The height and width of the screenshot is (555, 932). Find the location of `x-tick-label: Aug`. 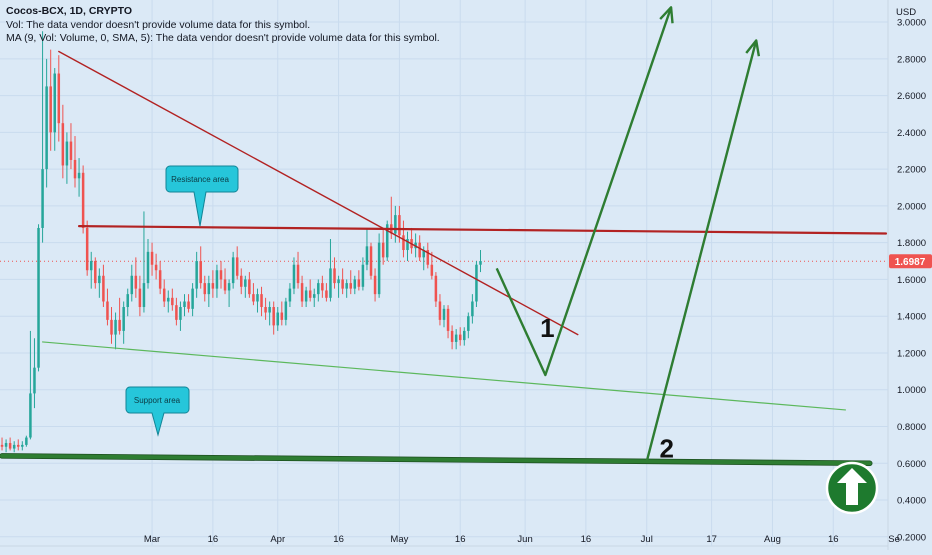

x-tick-label: Aug is located at coordinates (772, 539).